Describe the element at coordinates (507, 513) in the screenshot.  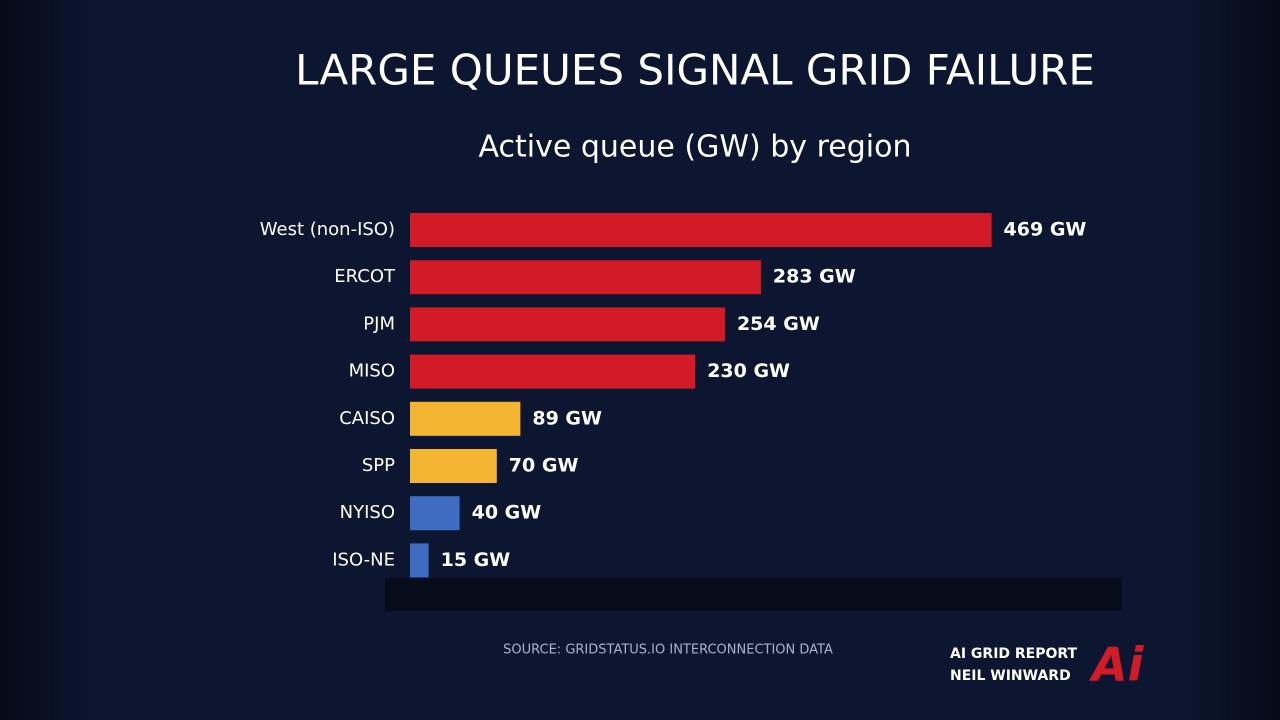
I see `value-label: 40 GW` at that location.